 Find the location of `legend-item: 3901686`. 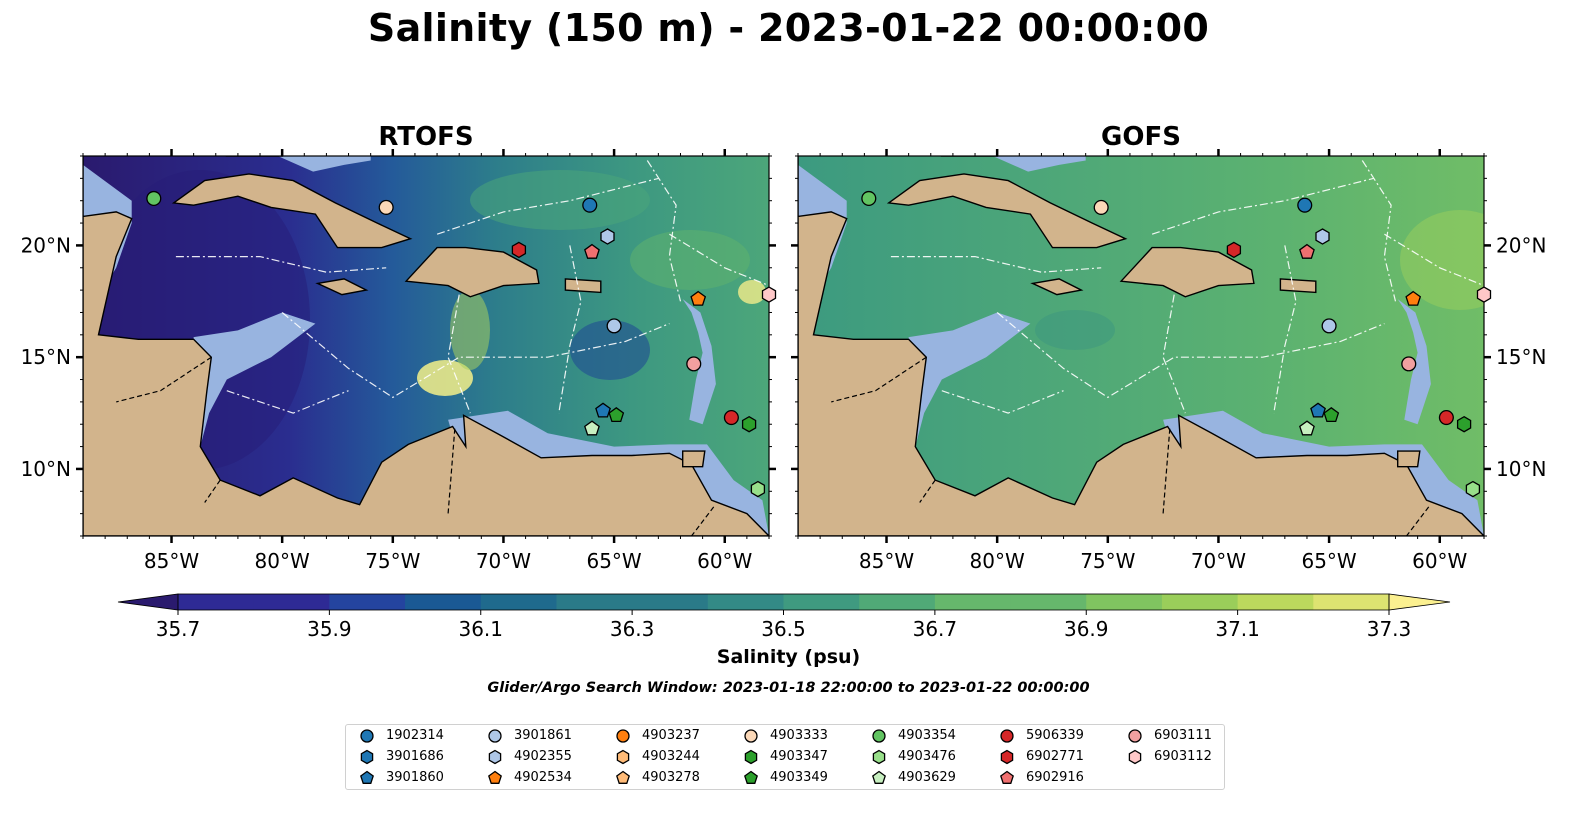

legend-item: 3901686 is located at coordinates (401, 757).